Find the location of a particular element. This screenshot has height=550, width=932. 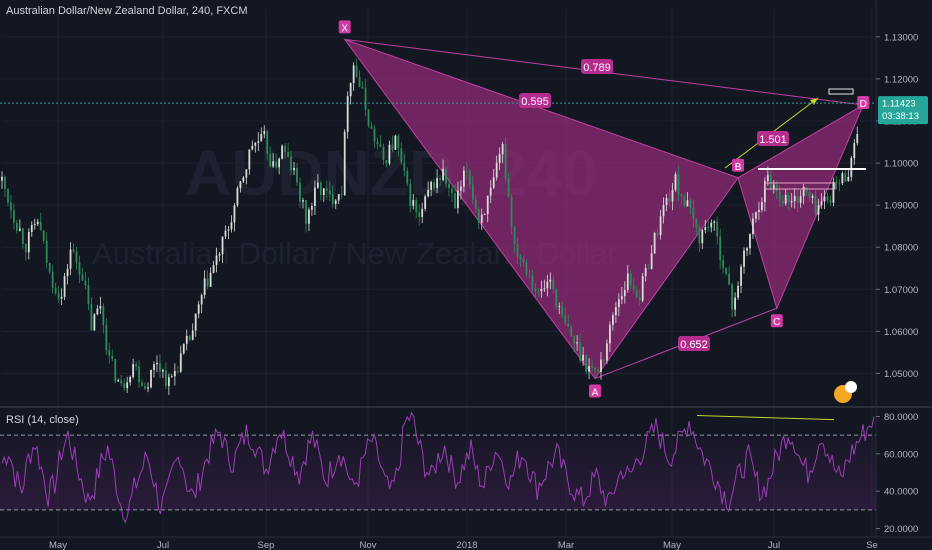

last-price-value: 1.11423 is located at coordinates (899, 104).